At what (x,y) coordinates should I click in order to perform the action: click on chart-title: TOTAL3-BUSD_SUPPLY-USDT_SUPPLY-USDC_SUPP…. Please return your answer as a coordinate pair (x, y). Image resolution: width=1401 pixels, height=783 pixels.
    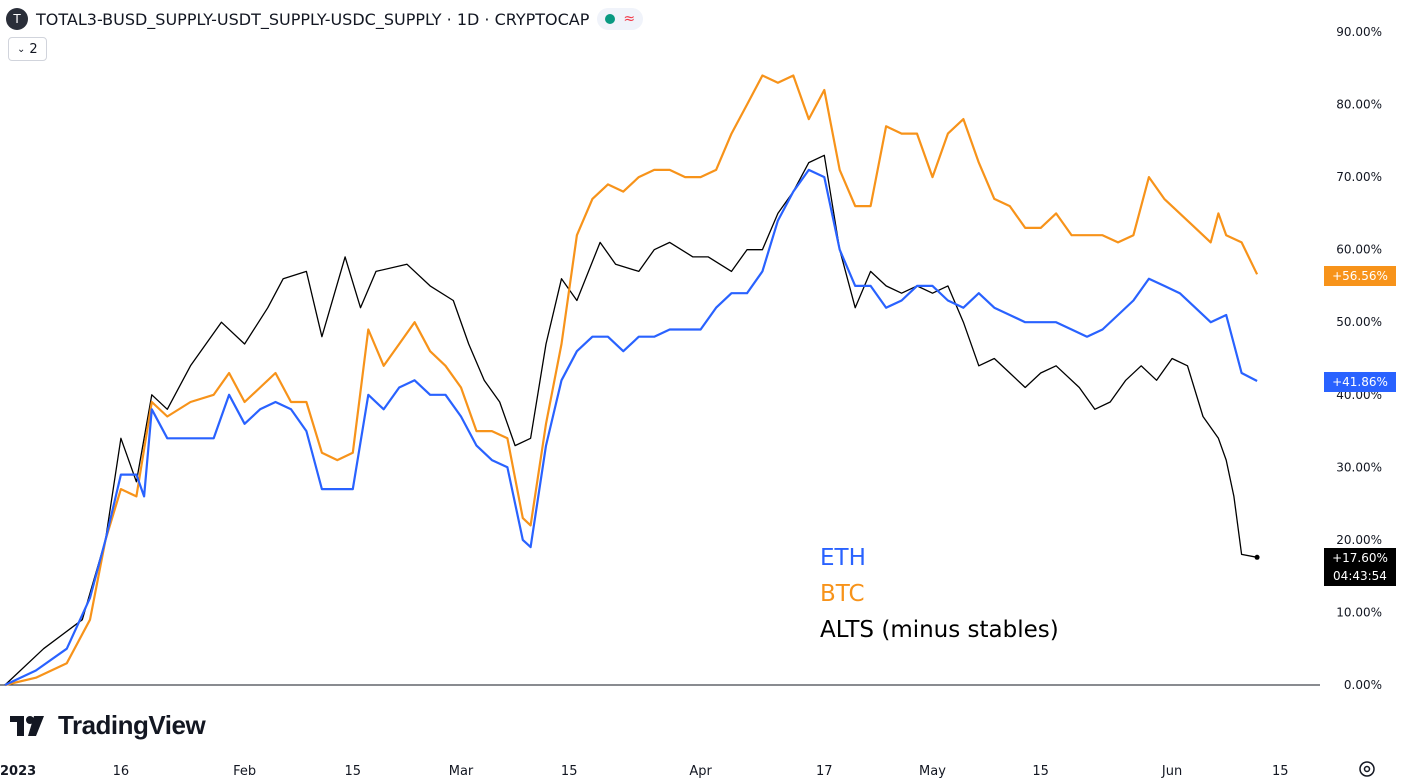
    Looking at the image, I should click on (313, 19).